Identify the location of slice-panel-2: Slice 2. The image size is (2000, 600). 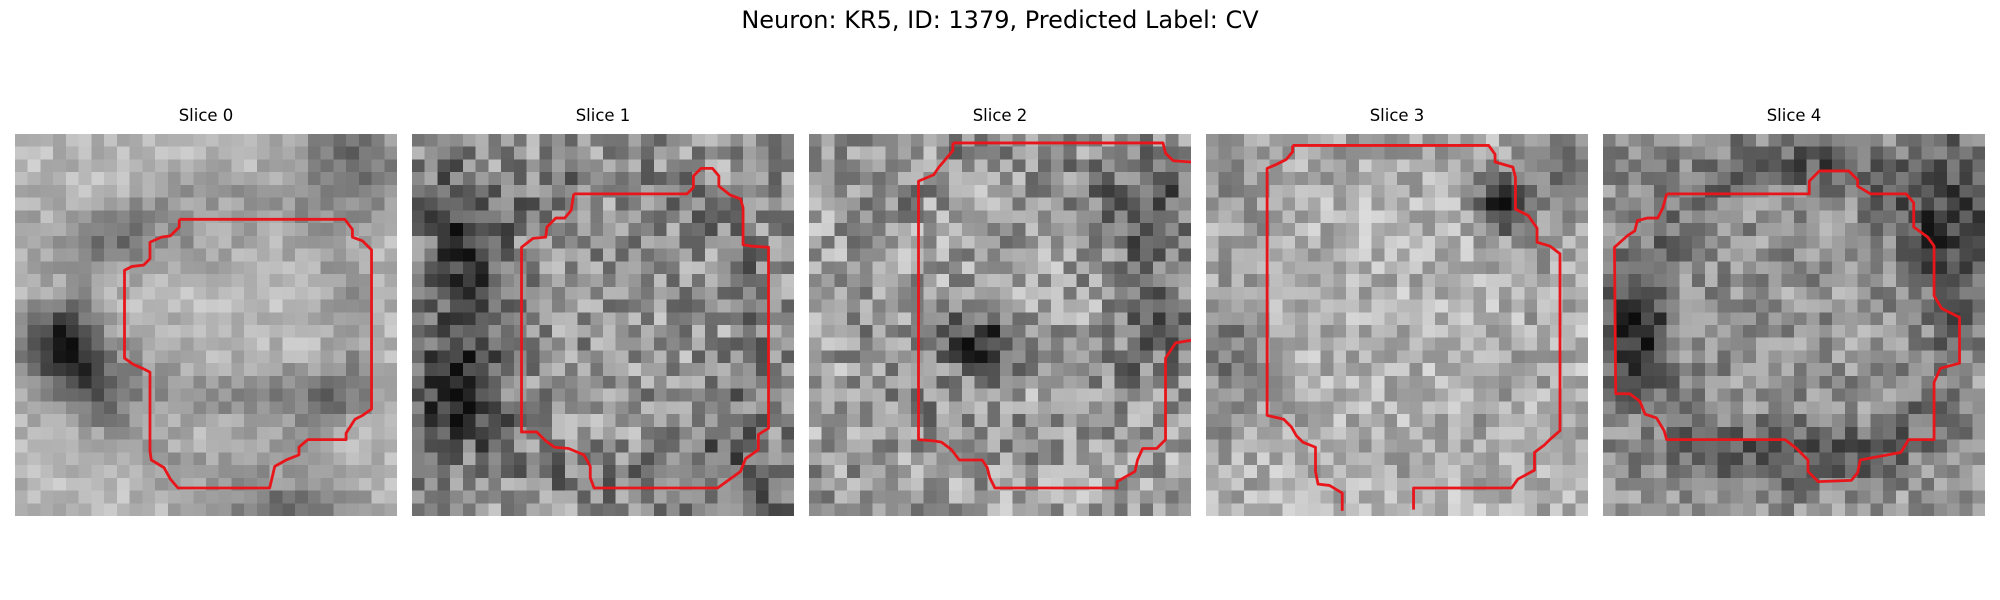
(1000, 314).